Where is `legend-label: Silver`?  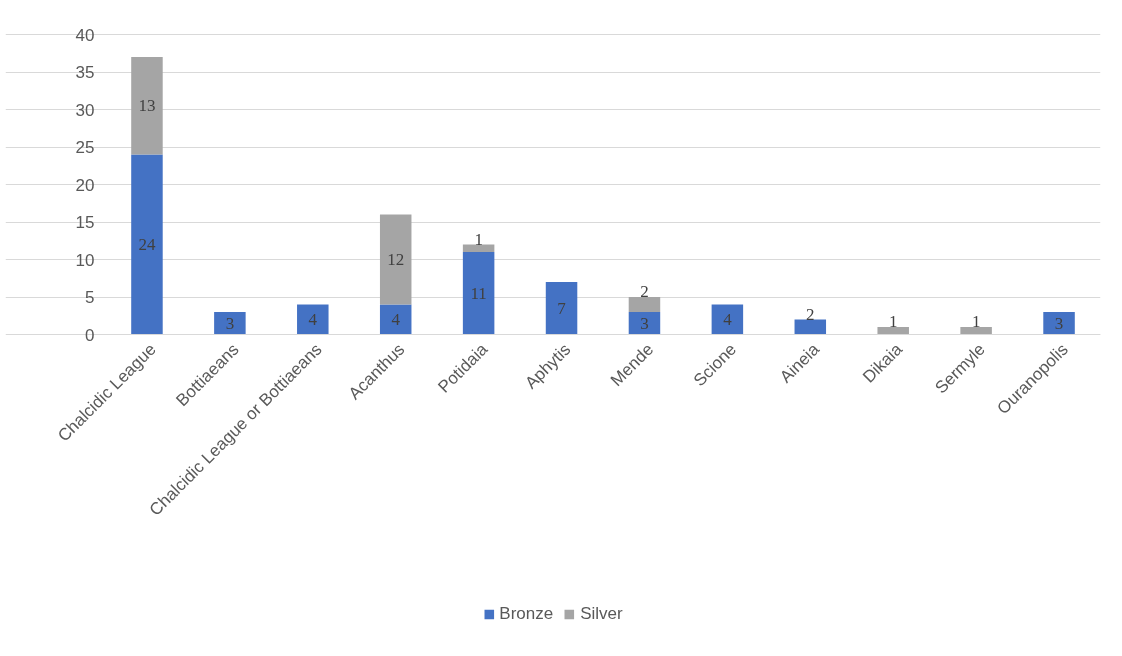
legend-label: Silver is located at coordinates (601, 614).